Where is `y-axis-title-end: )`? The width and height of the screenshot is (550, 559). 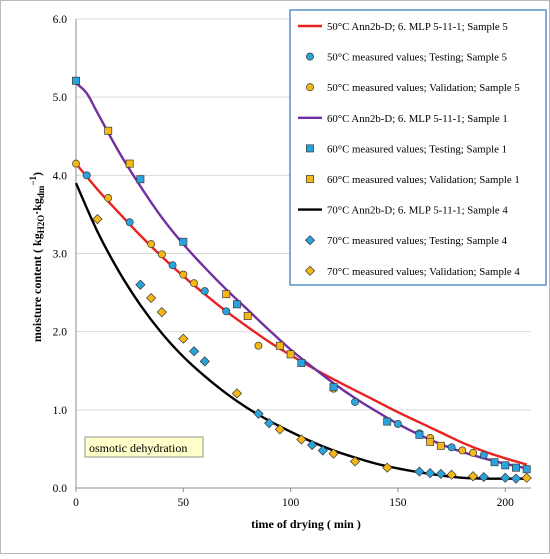 y-axis-title-end: ) is located at coordinates (37, 174).